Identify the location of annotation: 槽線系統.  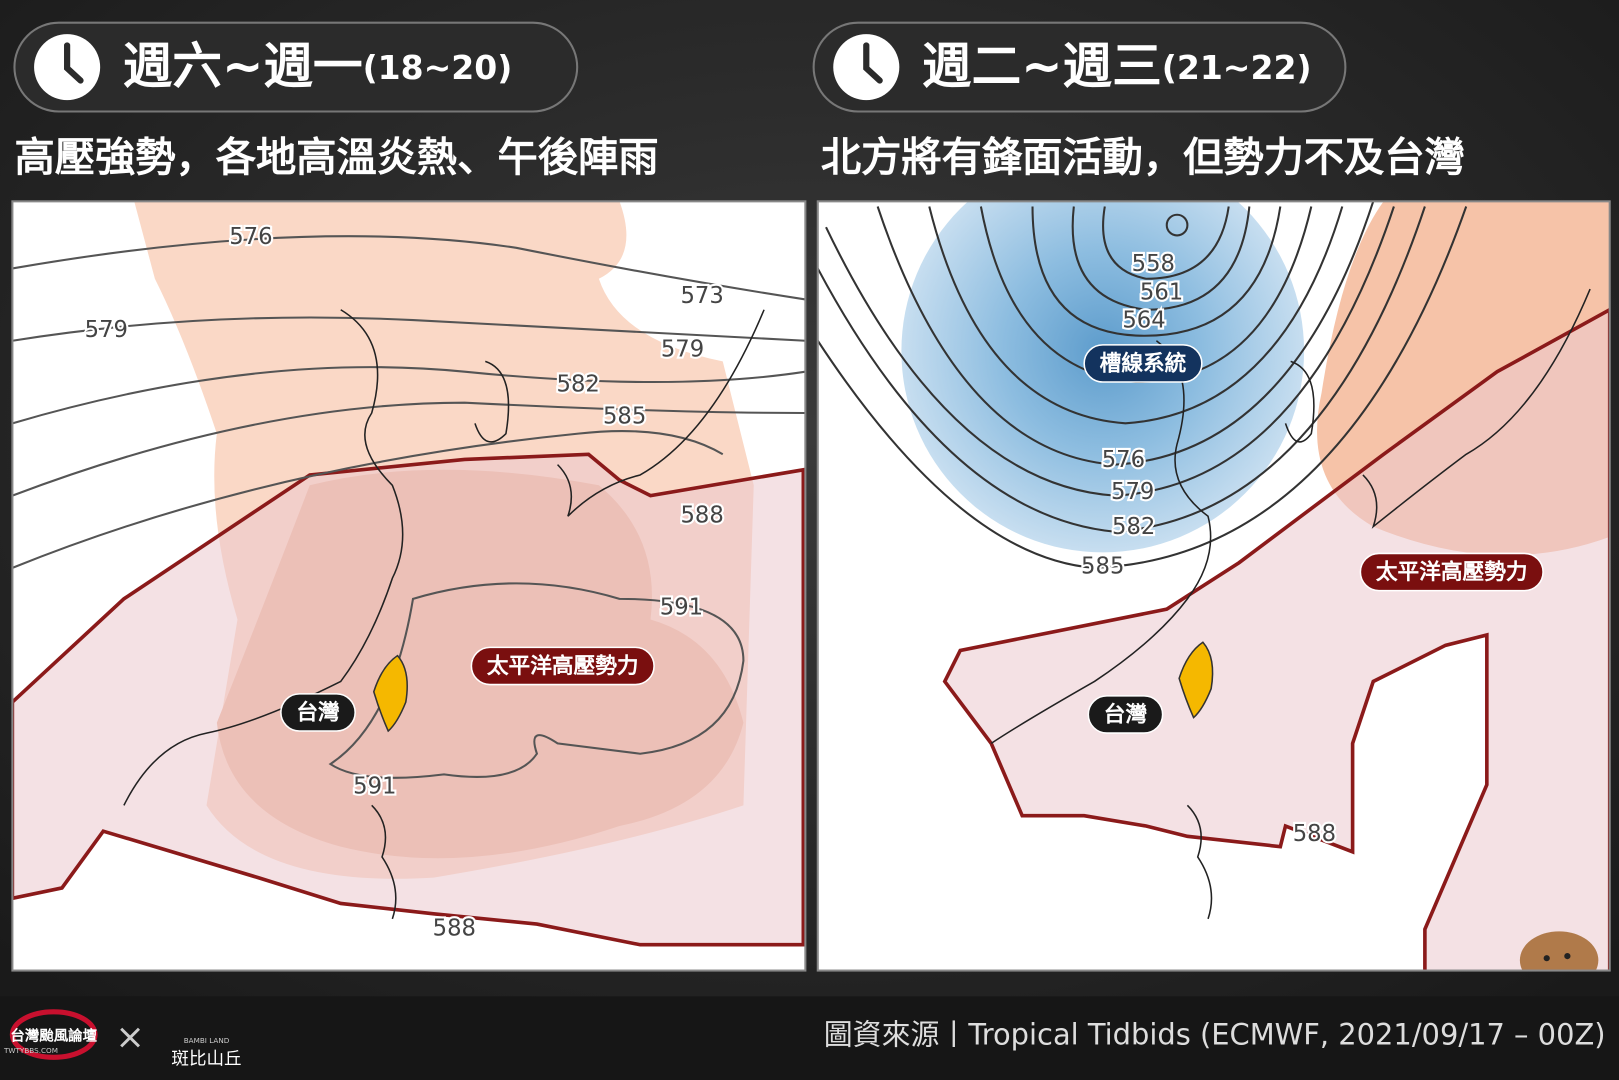
(1143, 363).